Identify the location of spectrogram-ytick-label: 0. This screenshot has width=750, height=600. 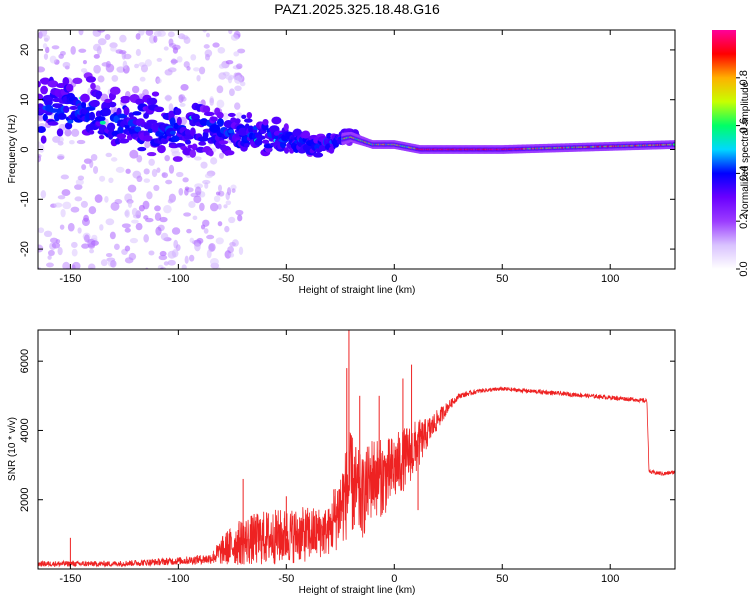
(25, 149).